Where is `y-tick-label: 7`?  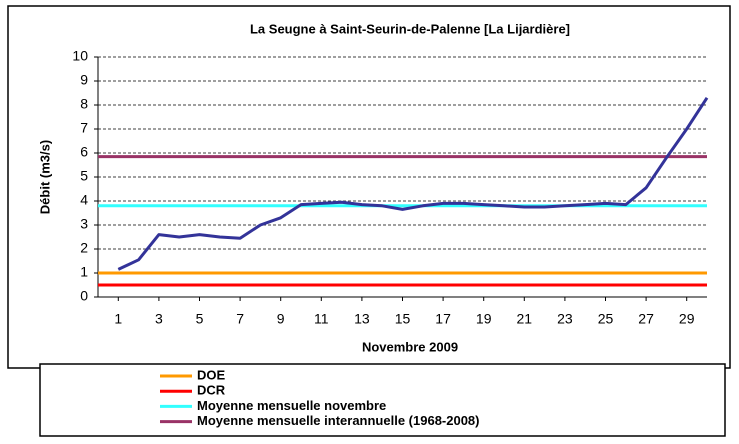
y-tick-label: 7 is located at coordinates (84, 128).